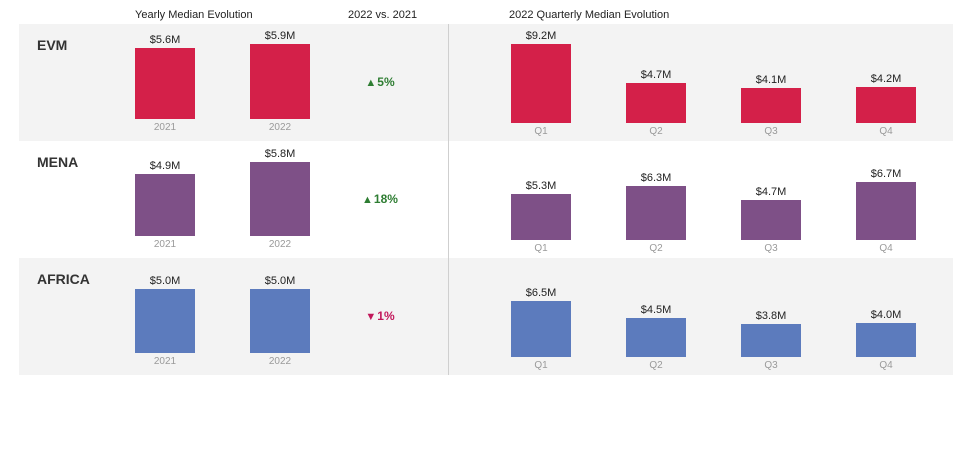 This screenshot has height=460, width=953. Describe the element at coordinates (386, 316) in the screenshot. I see `change-value: 1%` at that location.